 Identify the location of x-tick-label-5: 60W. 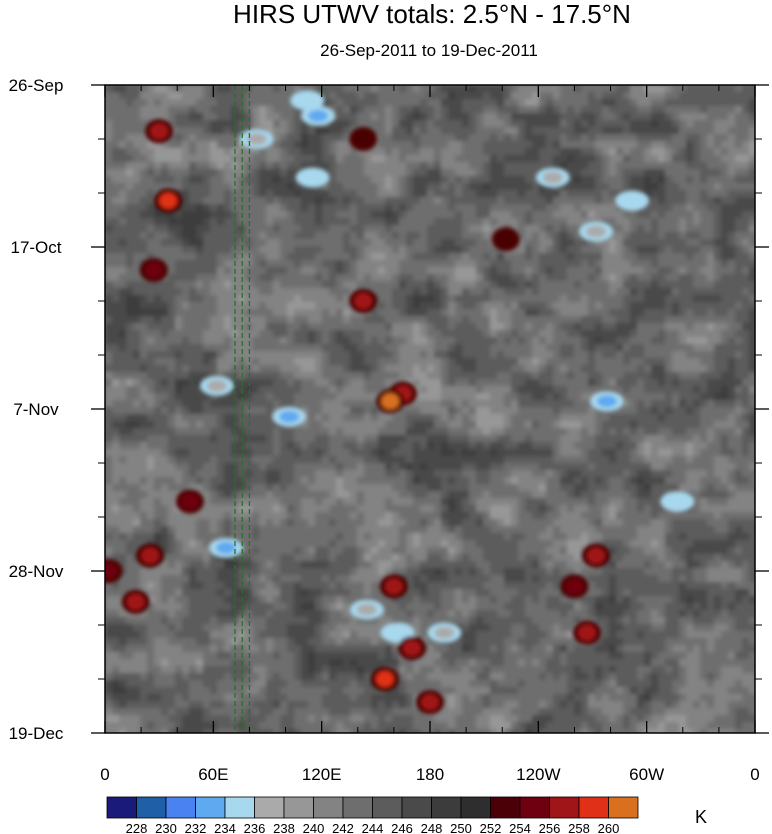
(646, 774).